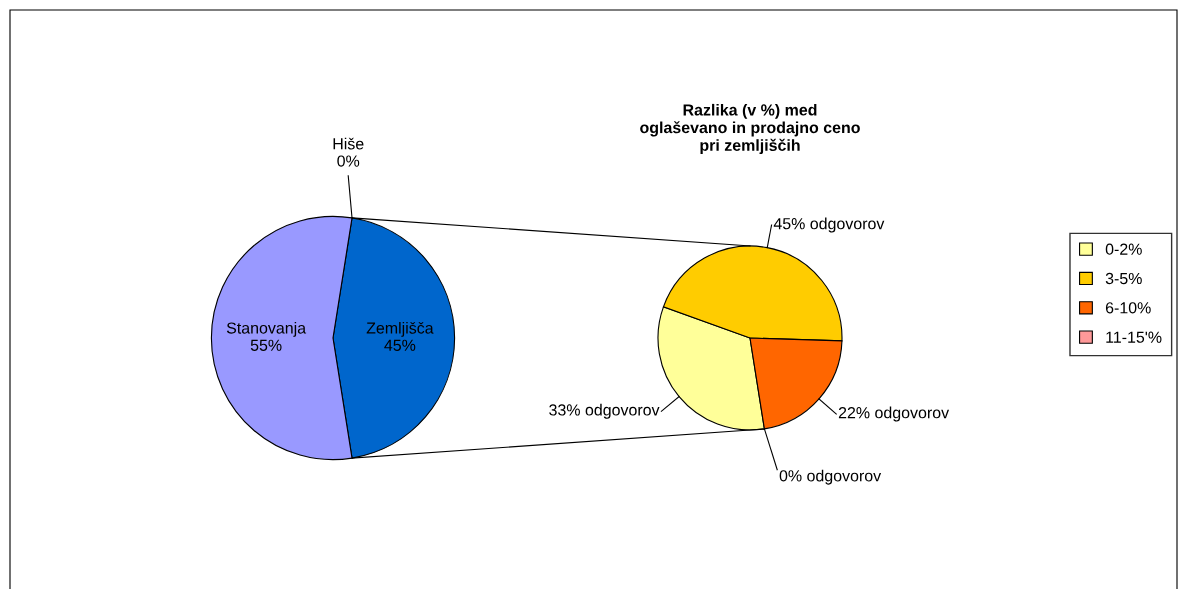 Image resolution: width=1186 pixels, height=589 pixels. Describe the element at coordinates (829, 225) in the screenshot. I see `data-label: 45% odgovorov` at that location.